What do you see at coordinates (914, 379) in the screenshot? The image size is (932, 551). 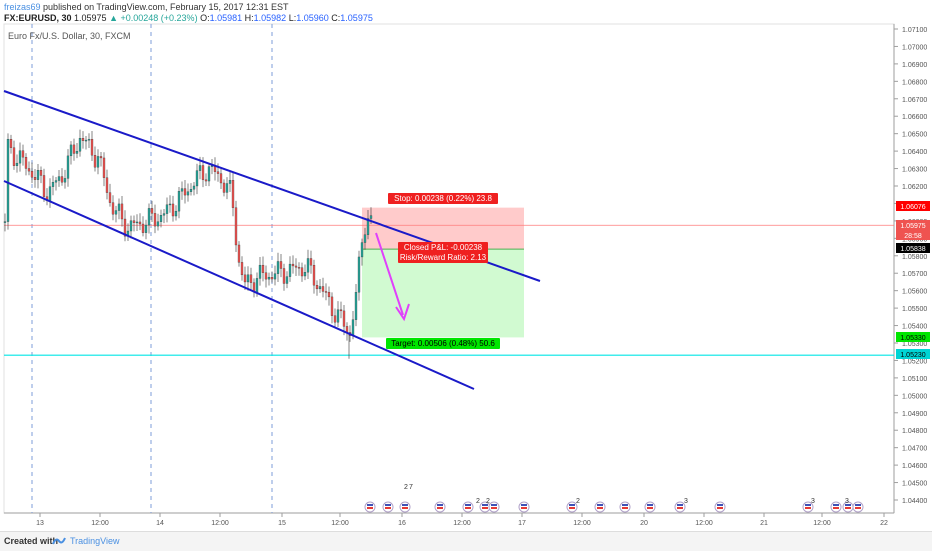 I see `price-tick-label: 1.05100` at bounding box center [914, 379].